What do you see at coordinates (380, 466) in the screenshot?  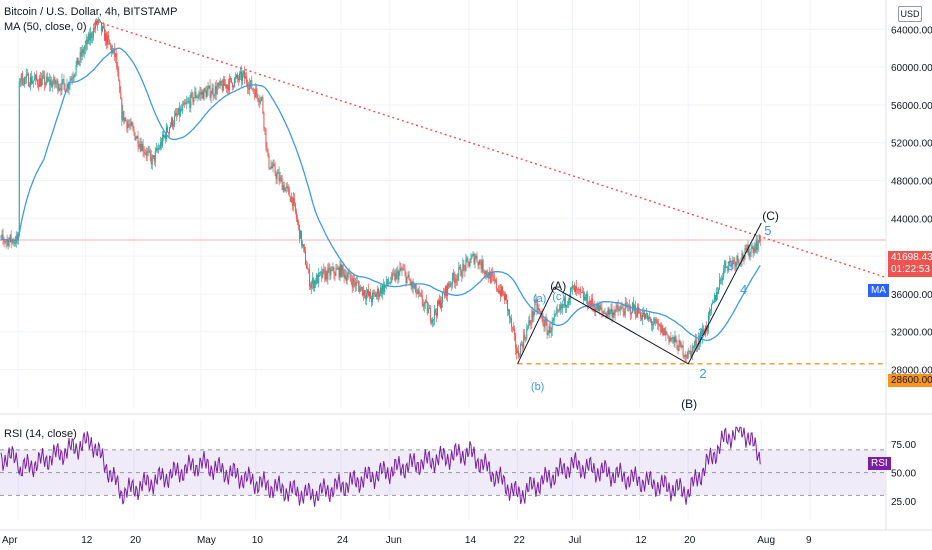 I see `rsi-line` at bounding box center [380, 466].